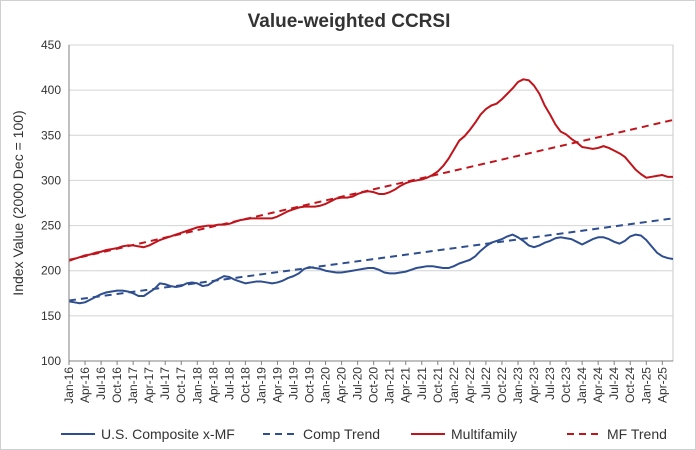 The image size is (696, 450). I want to click on y-tick-label: 200, so click(51, 271).